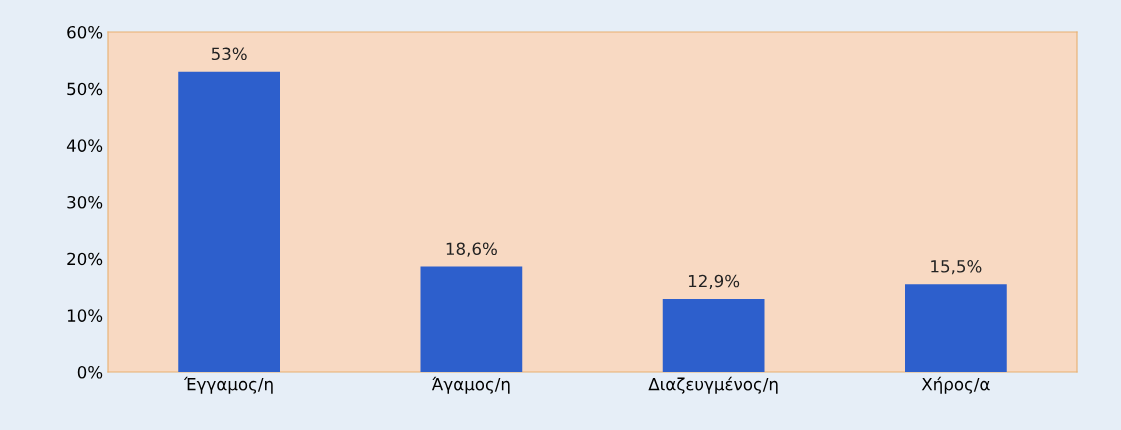  What do you see at coordinates (470, 385) in the screenshot?
I see `x-tick-label: Άγαμος/η` at bounding box center [470, 385].